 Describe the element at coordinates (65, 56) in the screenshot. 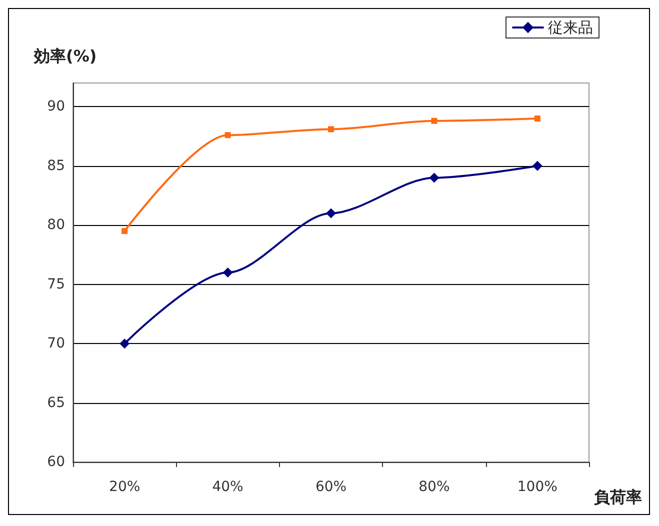

I see `y-axis-title: 効率(%)` at that location.